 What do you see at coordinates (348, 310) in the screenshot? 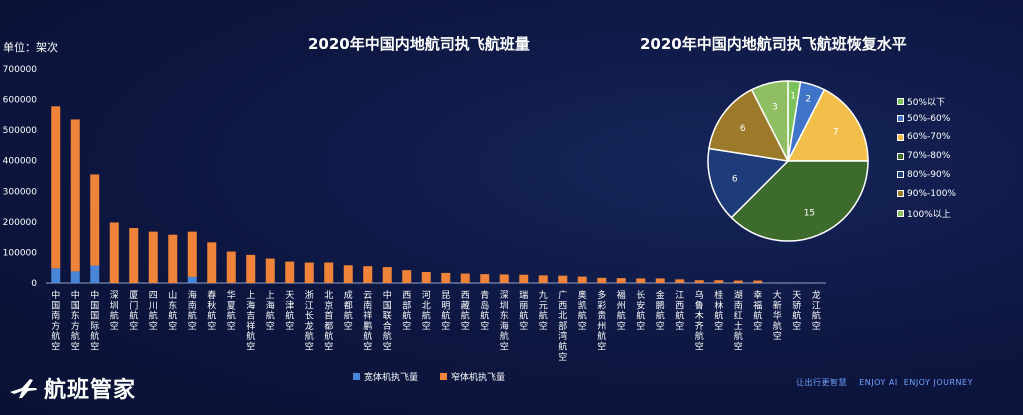
I see `x-tick-label: 成都航空` at bounding box center [348, 310].